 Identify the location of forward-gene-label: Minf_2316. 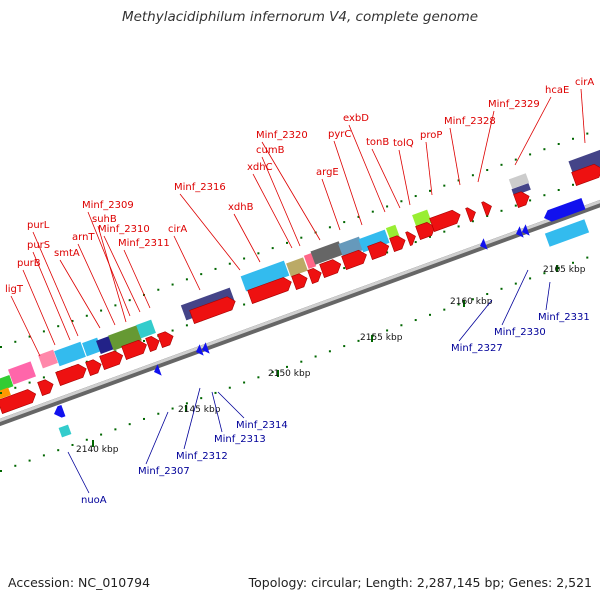
(200, 187).